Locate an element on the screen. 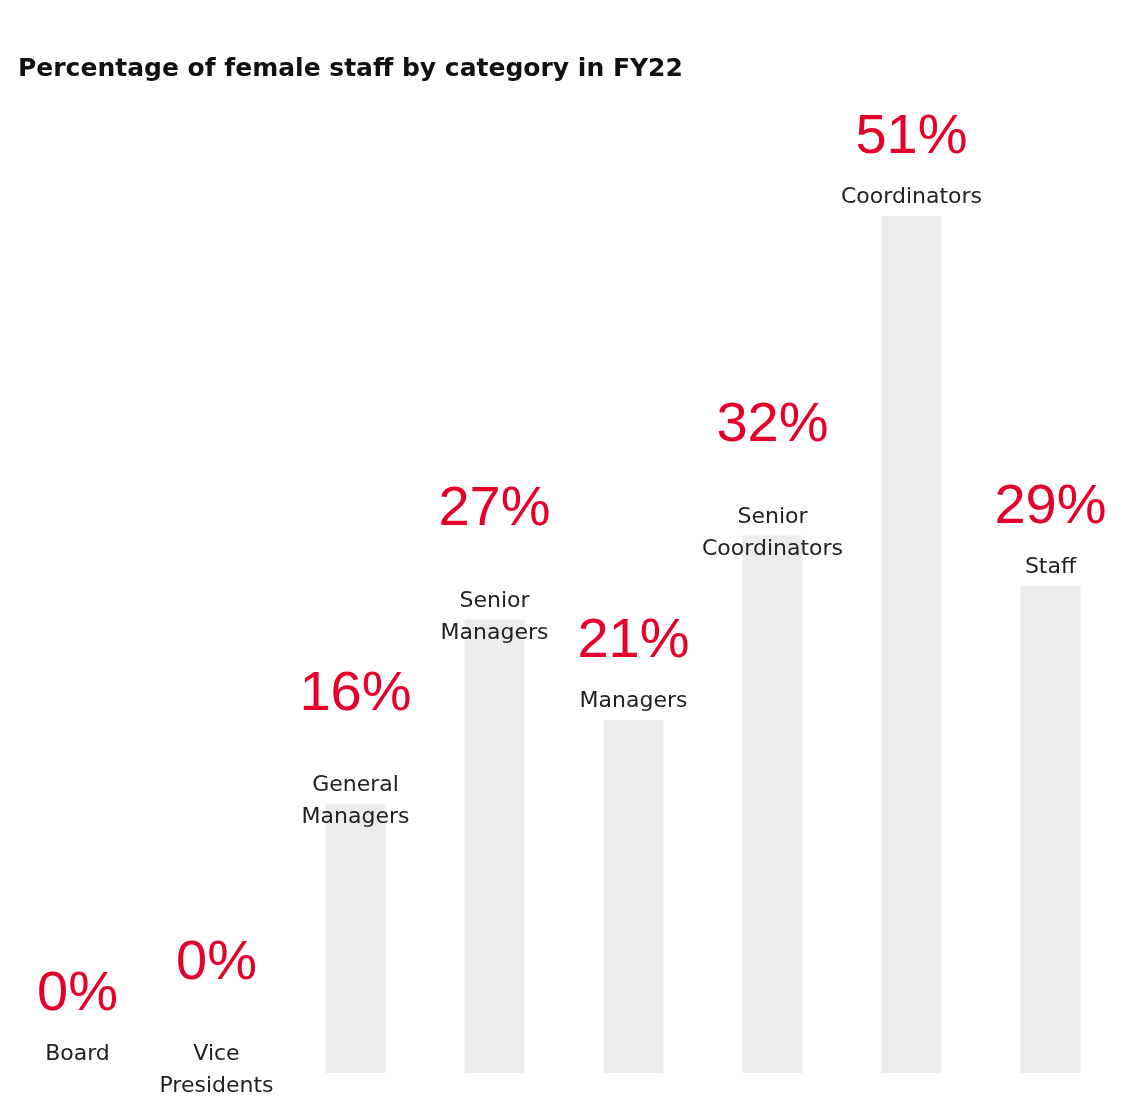  data-label: 21% is located at coordinates (633, 638).